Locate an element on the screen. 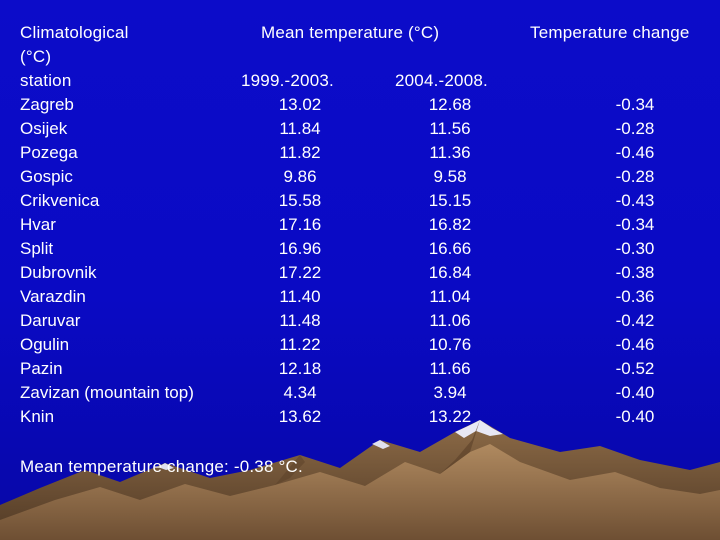  table-row: Osijek 11.84 11.56 -0.28 is located at coordinates (360, 129).